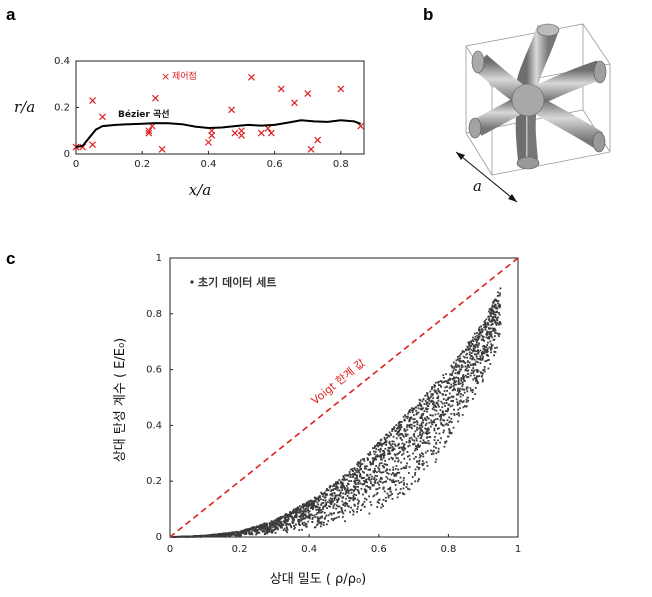 The image size is (652, 597). Describe the element at coordinates (240, 549) in the screenshot. I see `c-xtick-label: 0.2` at that location.